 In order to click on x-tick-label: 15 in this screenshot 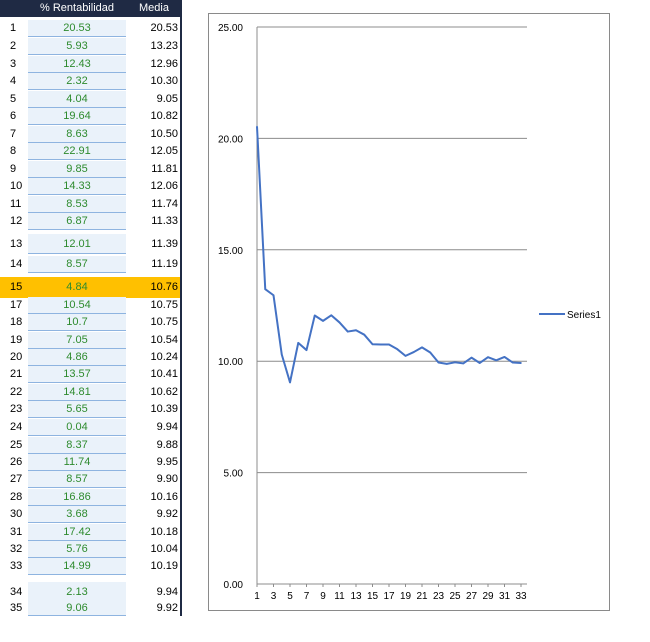, I will do `click(373, 596)`.